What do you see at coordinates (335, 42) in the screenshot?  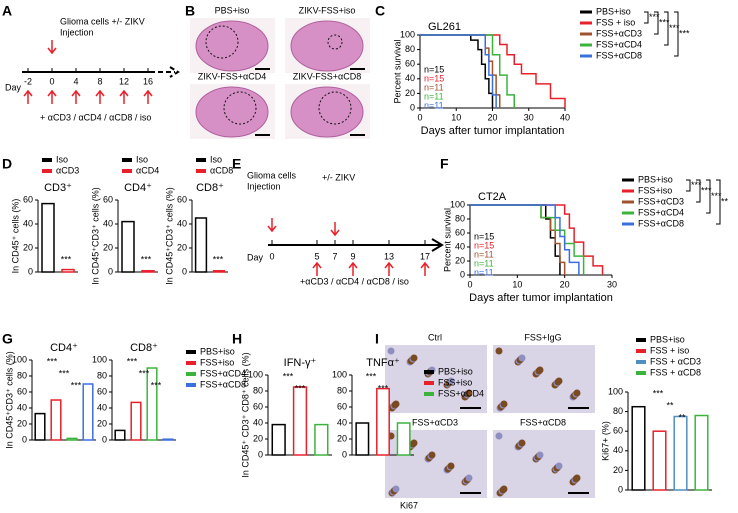 I see `tumor-outline` at bounding box center [335, 42].